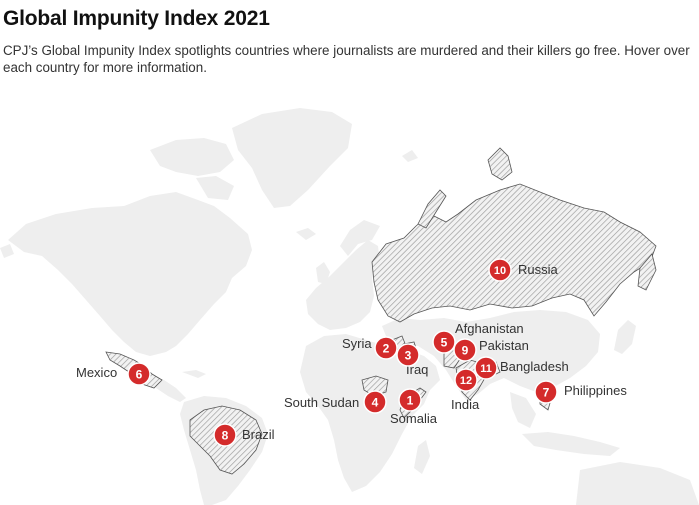 Image resolution: width=699 pixels, height=505 pixels. I want to click on marker-rank-philippines: 7, so click(546, 393).